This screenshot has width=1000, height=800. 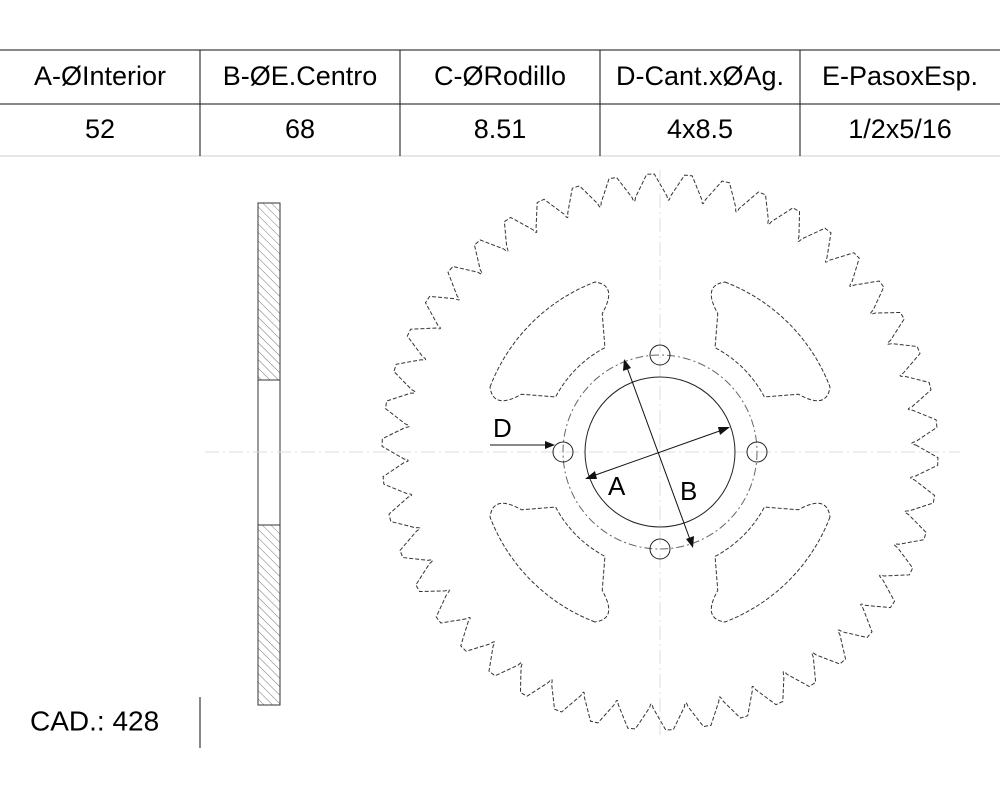 I want to click on cad-code: CAD.: 428, so click(x=94, y=720).